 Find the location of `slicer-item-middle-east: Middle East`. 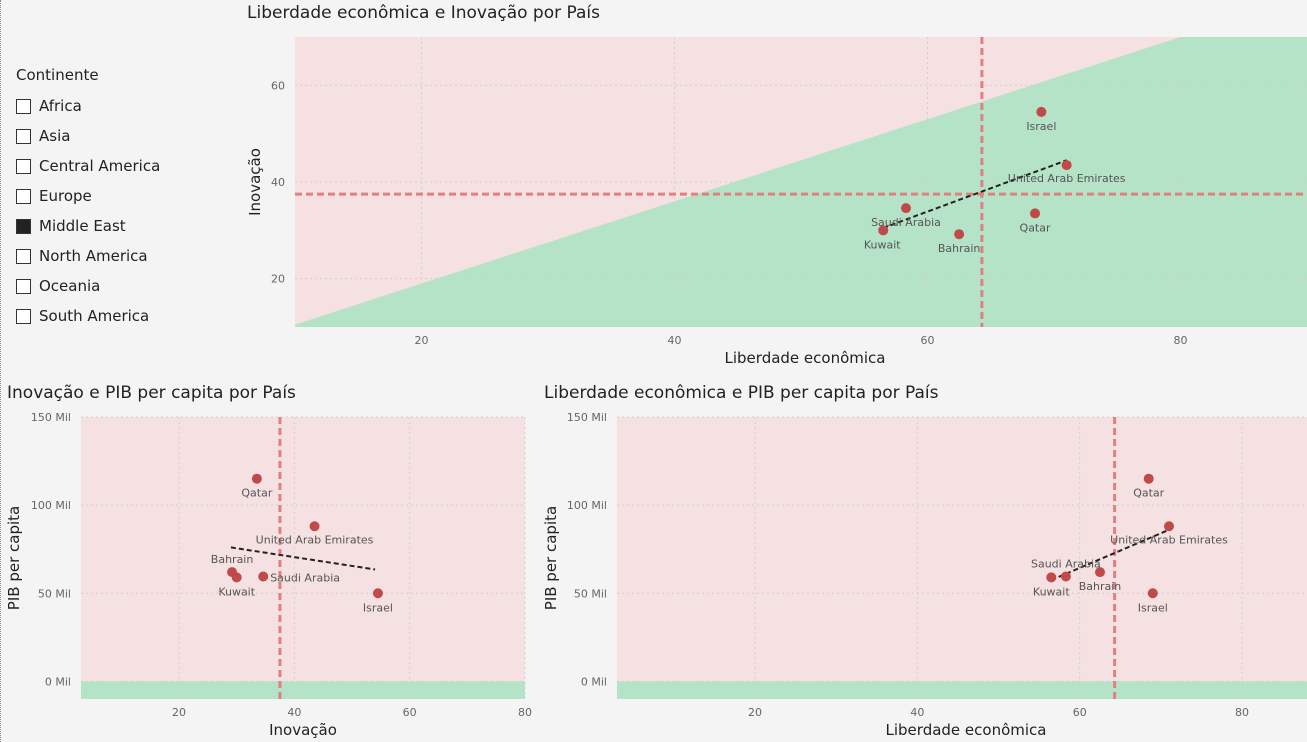

slicer-item-middle-east: Middle East is located at coordinates (126, 226).